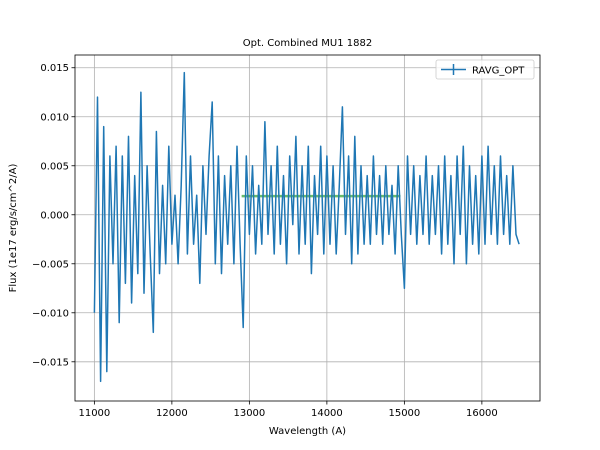 Image resolution: width=600 pixels, height=450 pixels. Describe the element at coordinates (307, 431) in the screenshot. I see `x-axis-label: Wavelength (A)` at that location.